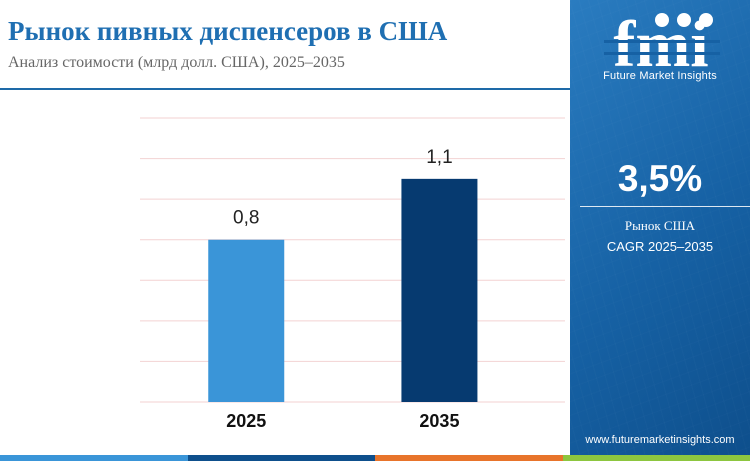  What do you see at coordinates (342, 421) in the screenshot?
I see `chart-x-tick-labels: 2025 2035` at bounding box center [342, 421].